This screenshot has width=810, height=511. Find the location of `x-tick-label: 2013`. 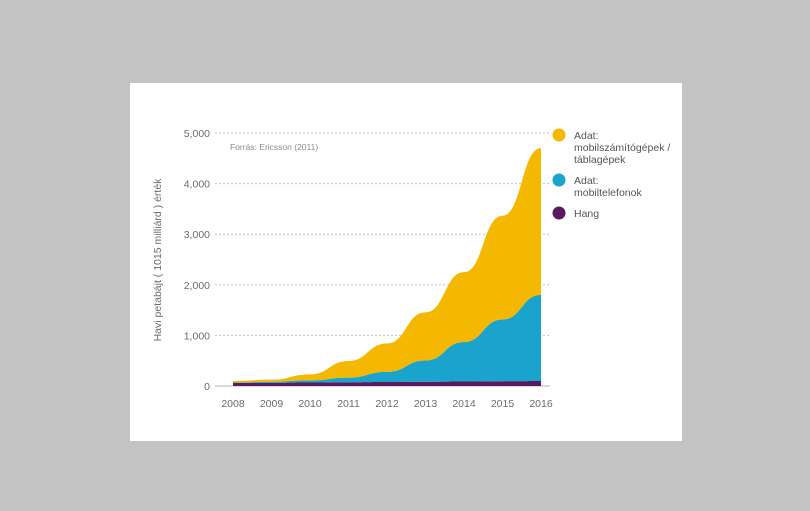

x-tick-label: 2013 is located at coordinates (426, 404).